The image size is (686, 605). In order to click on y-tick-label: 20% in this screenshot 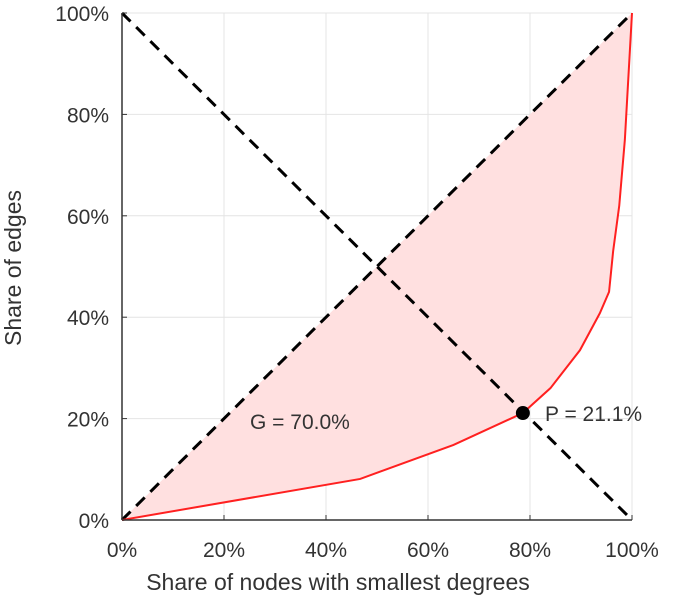, I will do `click(88, 420)`.